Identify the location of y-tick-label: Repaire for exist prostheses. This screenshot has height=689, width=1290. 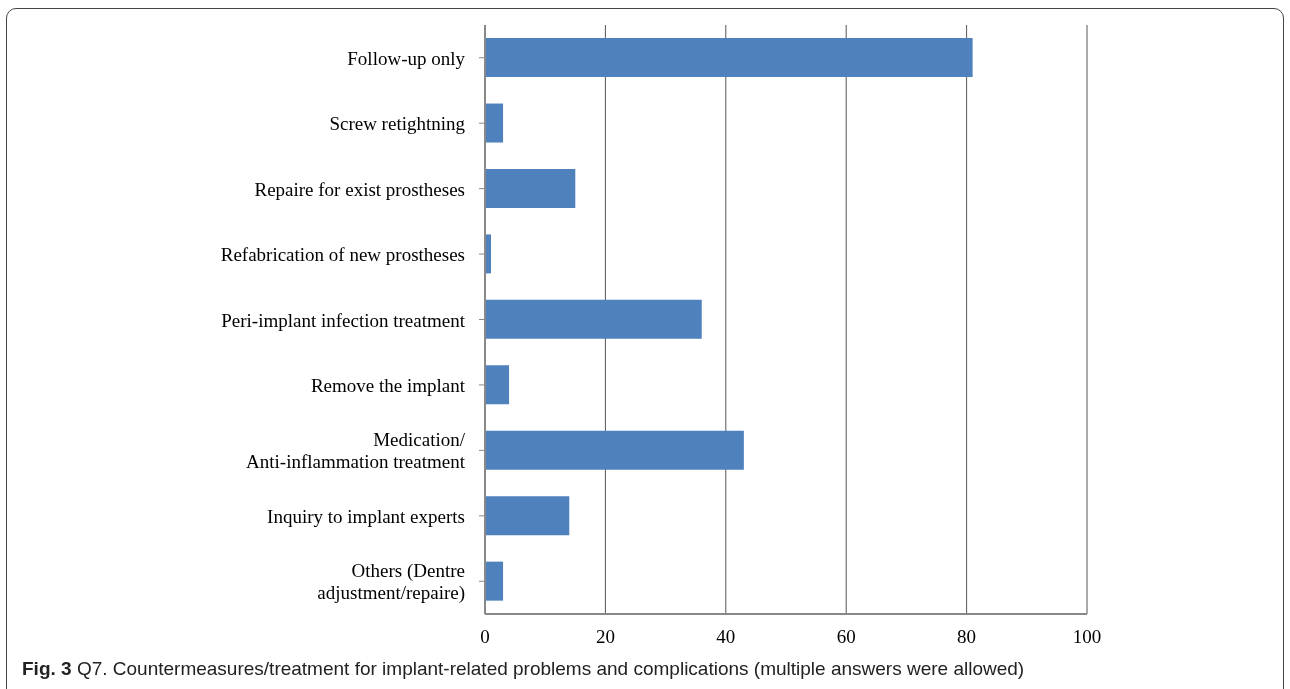
(359, 189).